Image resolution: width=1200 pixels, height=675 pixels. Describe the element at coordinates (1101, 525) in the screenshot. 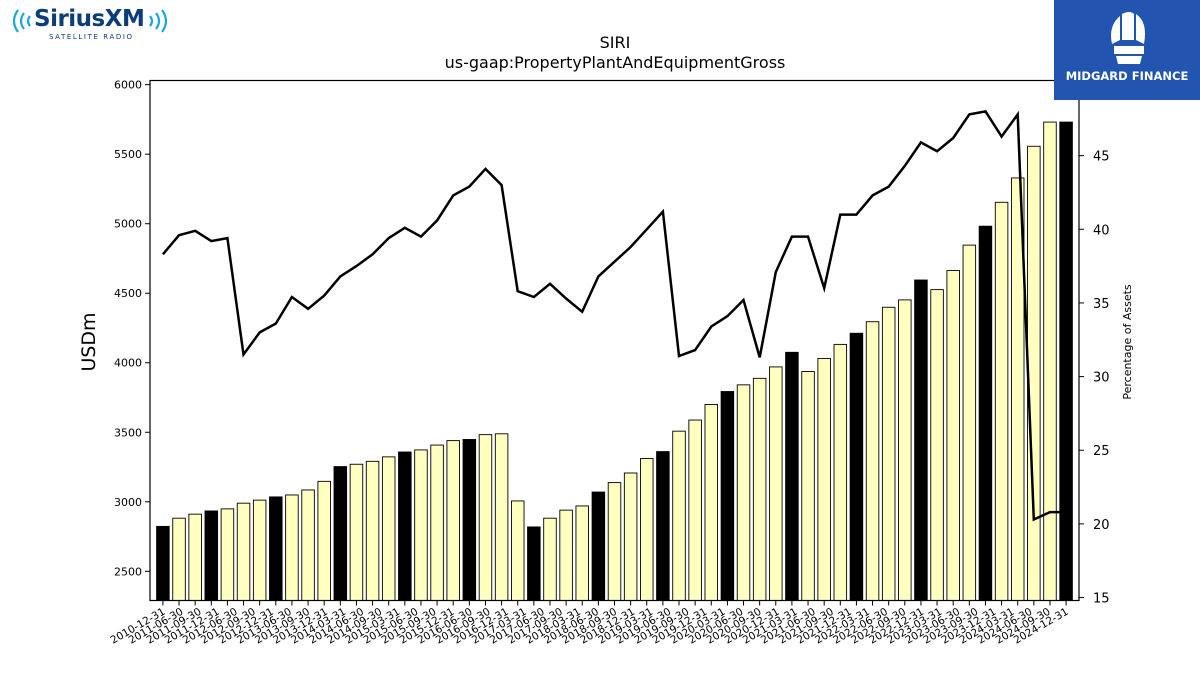

I see `y2-tick-label: 20` at that location.